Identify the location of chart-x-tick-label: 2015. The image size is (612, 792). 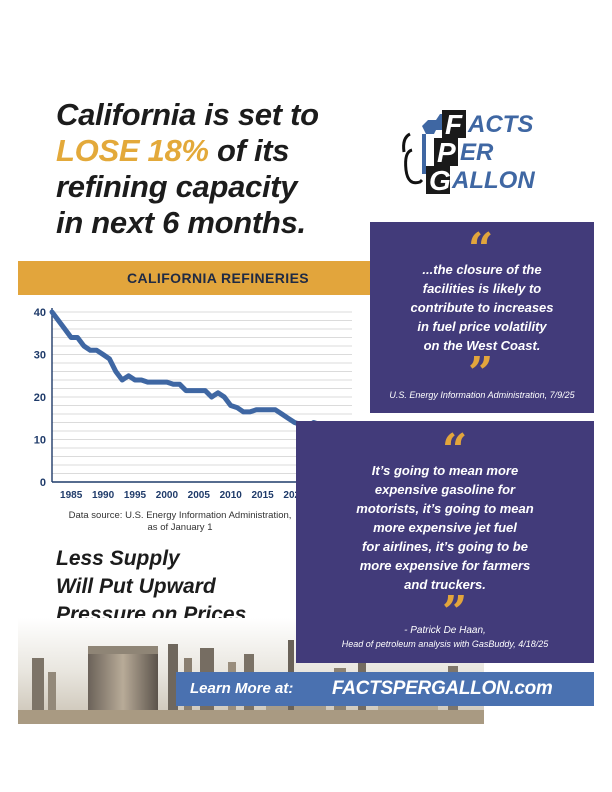
(263, 495).